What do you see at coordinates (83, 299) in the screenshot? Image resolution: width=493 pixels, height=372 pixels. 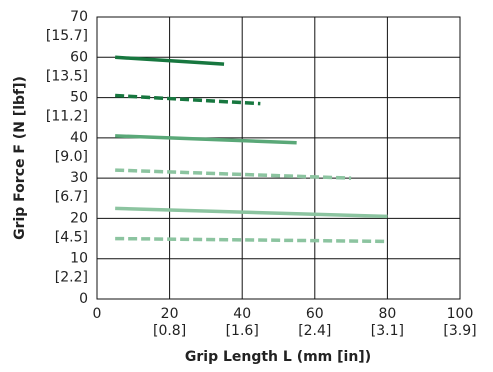 I see `y-tick-label: 0` at bounding box center [83, 299].